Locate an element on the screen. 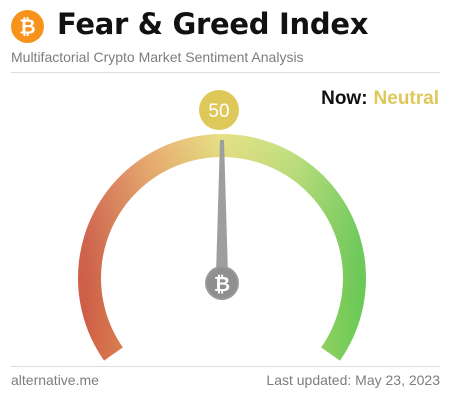  source-link: alternative.me is located at coordinates (55, 380).